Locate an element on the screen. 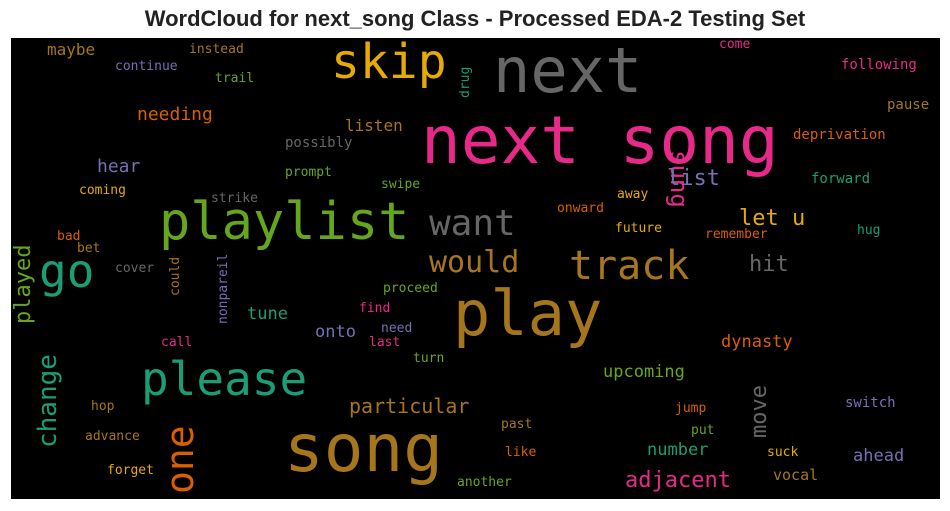 The height and width of the screenshot is (511, 950). cloud-word-move: move is located at coordinates (759, 411).